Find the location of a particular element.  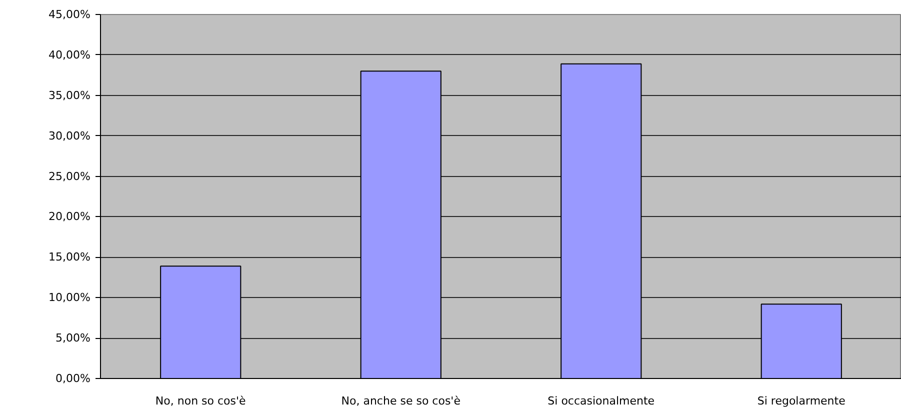

y-tick-label: 40,00% is located at coordinates (69, 55).